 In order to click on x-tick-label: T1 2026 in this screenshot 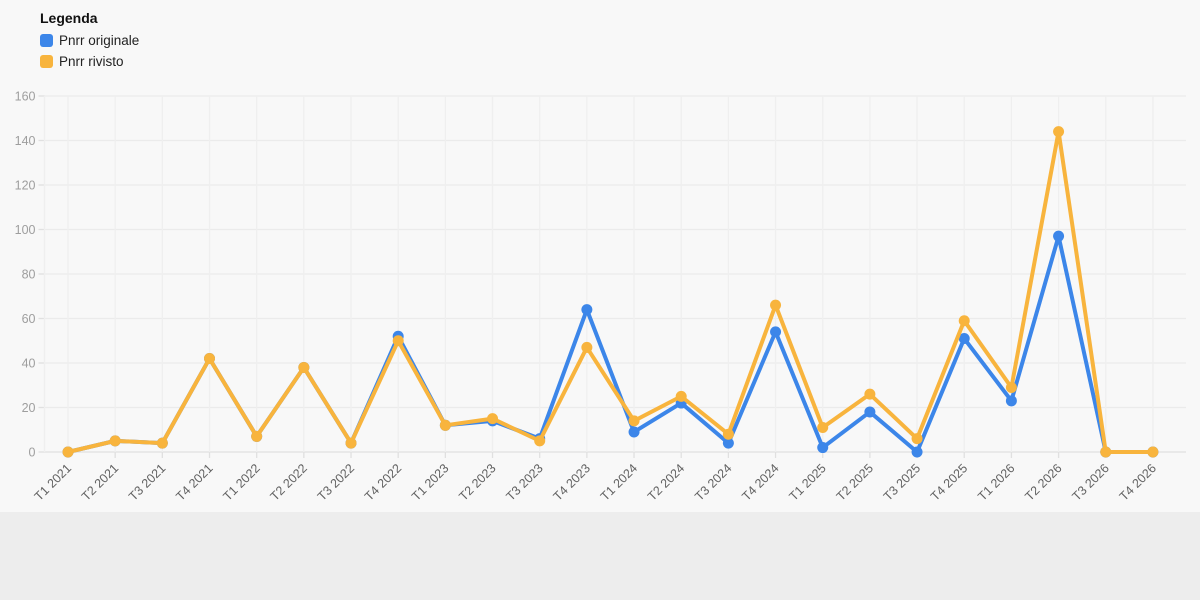, I will do `click(996, 482)`.